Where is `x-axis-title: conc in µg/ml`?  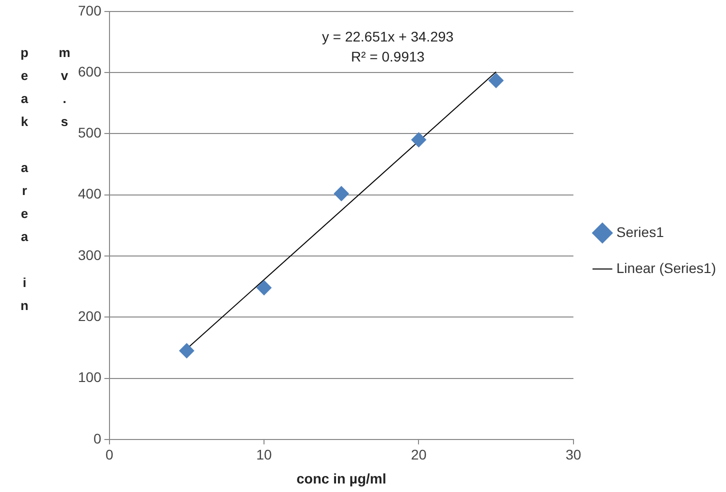
x-axis-title: conc in µg/ml is located at coordinates (341, 478).